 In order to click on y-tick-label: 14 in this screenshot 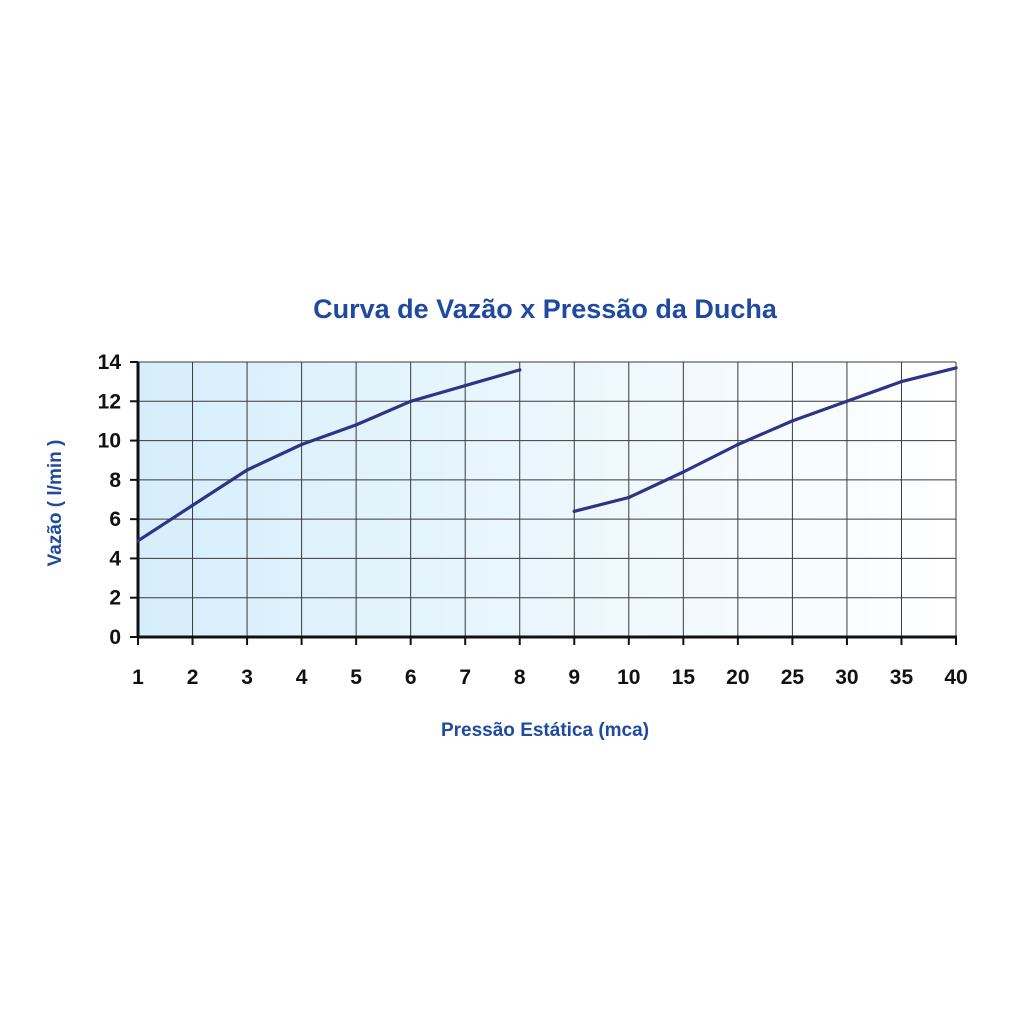, I will do `click(110, 362)`.